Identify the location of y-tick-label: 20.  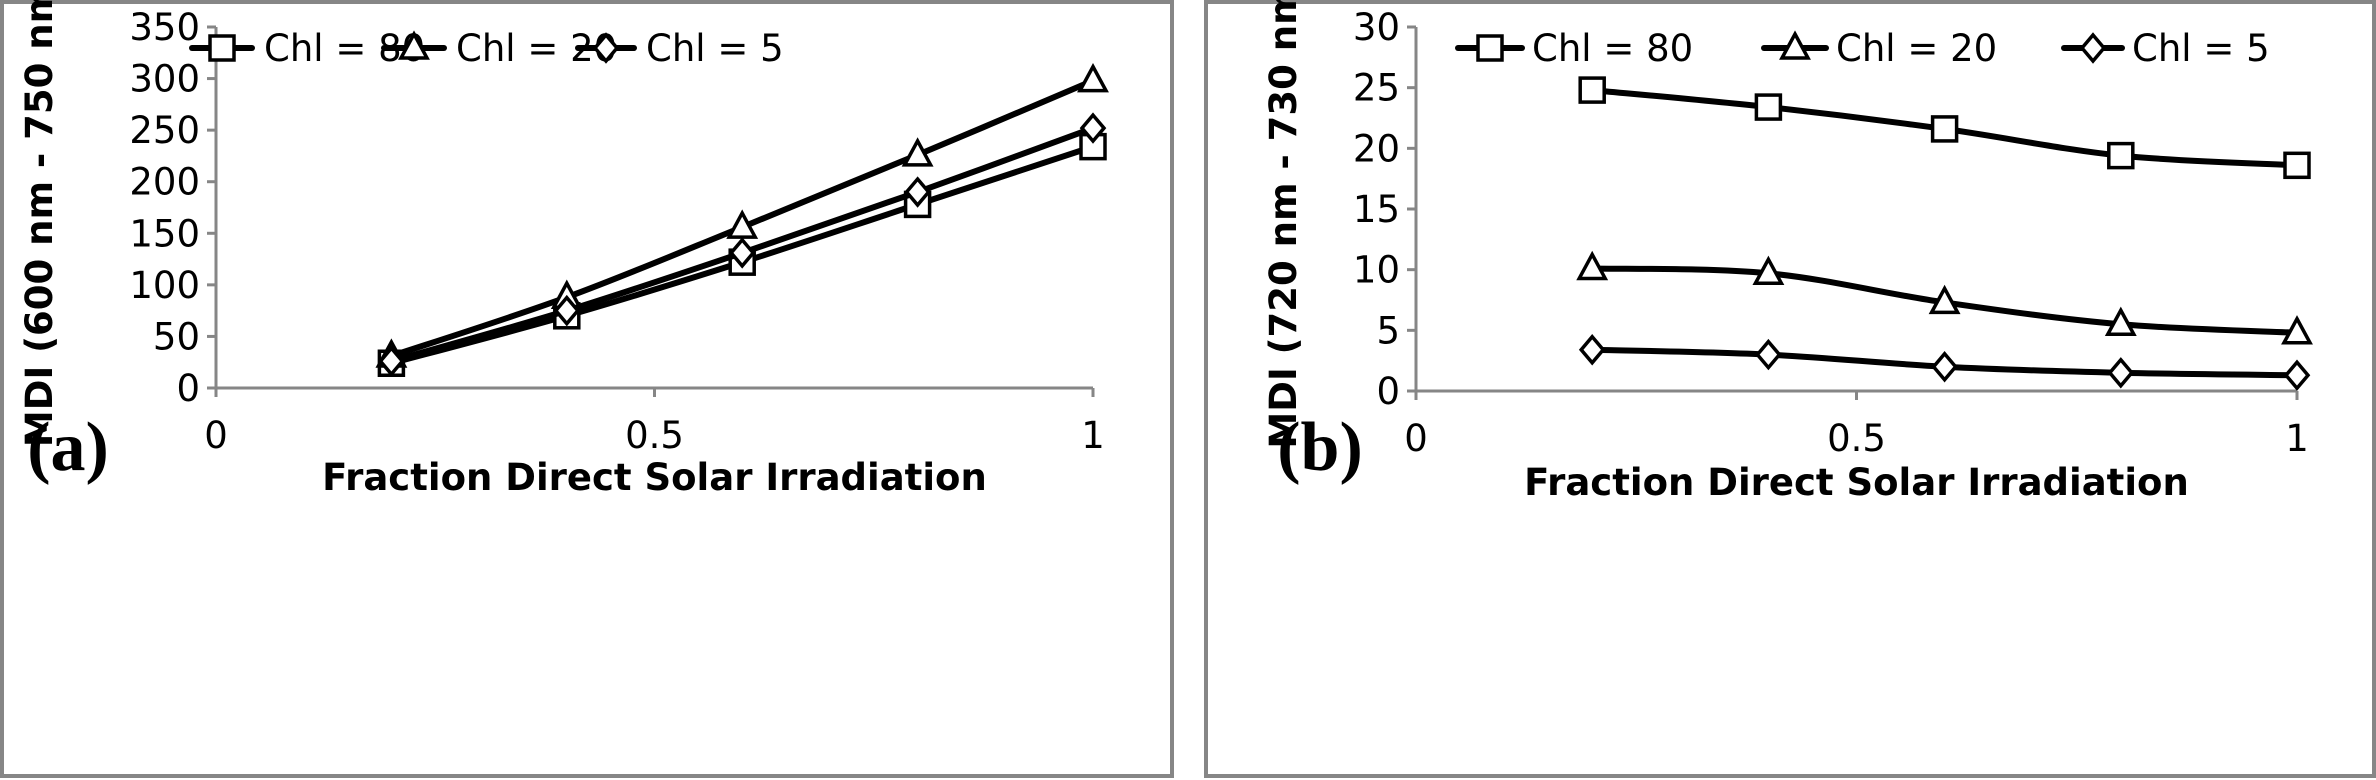
(1376, 148).